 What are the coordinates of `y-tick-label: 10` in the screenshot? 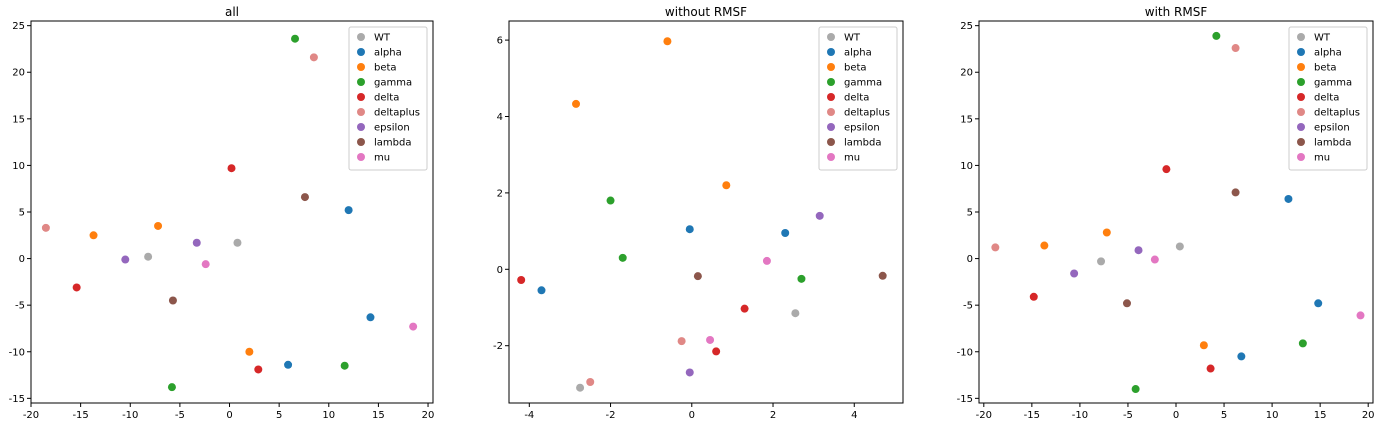 It's located at (966, 166).